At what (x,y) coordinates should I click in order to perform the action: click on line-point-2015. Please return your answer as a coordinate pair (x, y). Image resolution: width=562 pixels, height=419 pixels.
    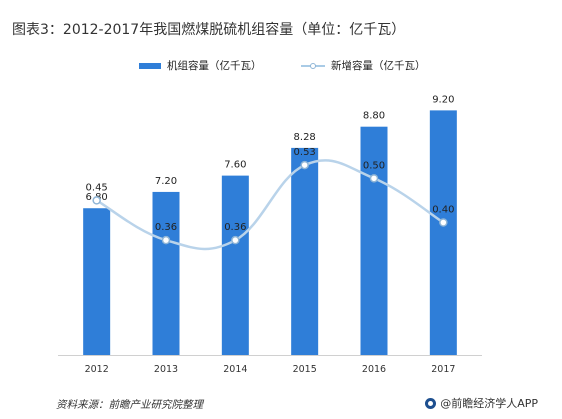
    Looking at the image, I should click on (304, 165).